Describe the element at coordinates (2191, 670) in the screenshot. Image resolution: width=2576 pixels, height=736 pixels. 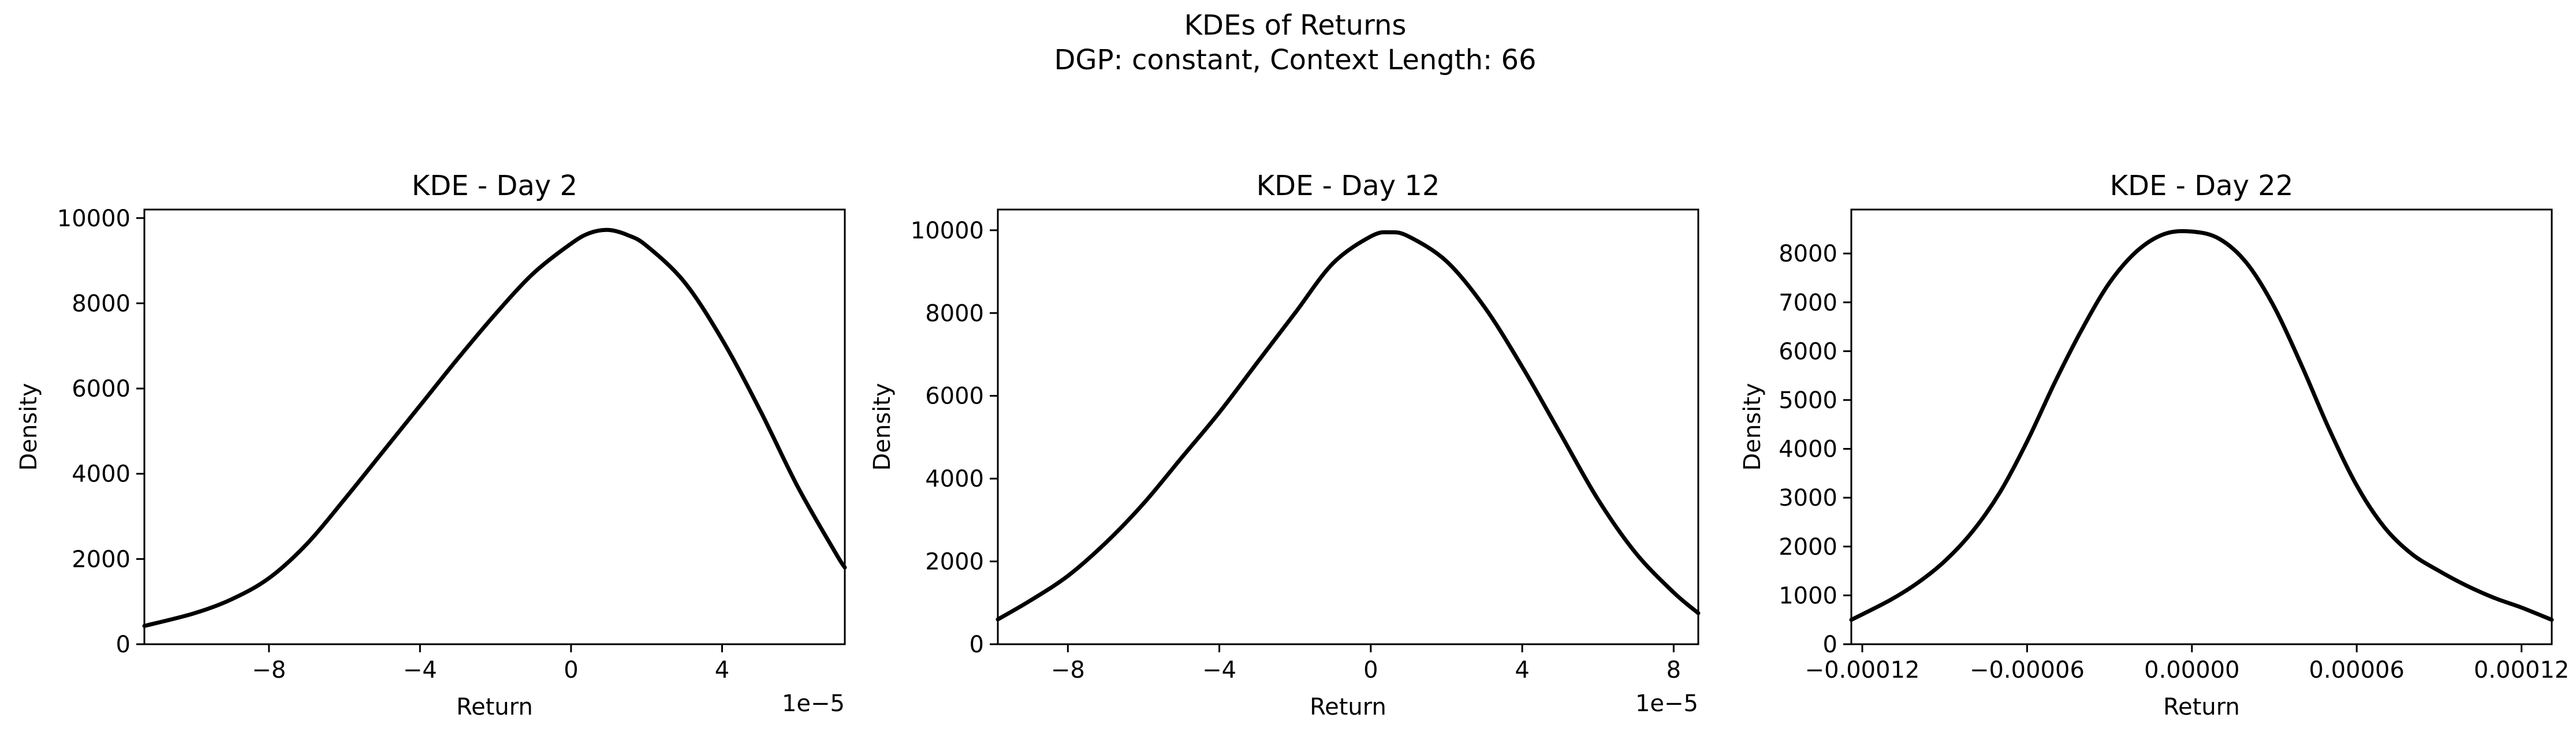
I see `x-tick-label: 0.00000` at that location.